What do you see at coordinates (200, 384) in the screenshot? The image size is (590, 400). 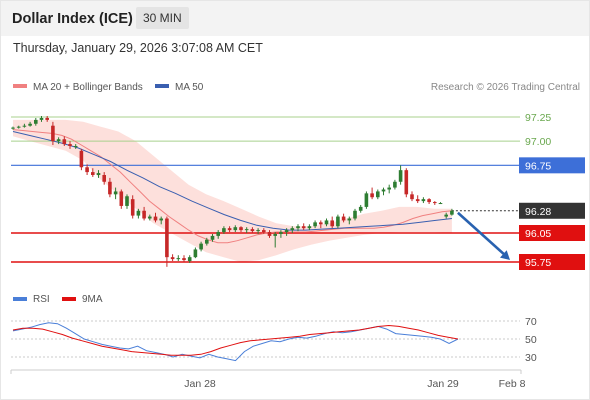 I see `x-tick-jan28: Jan 28` at bounding box center [200, 384].